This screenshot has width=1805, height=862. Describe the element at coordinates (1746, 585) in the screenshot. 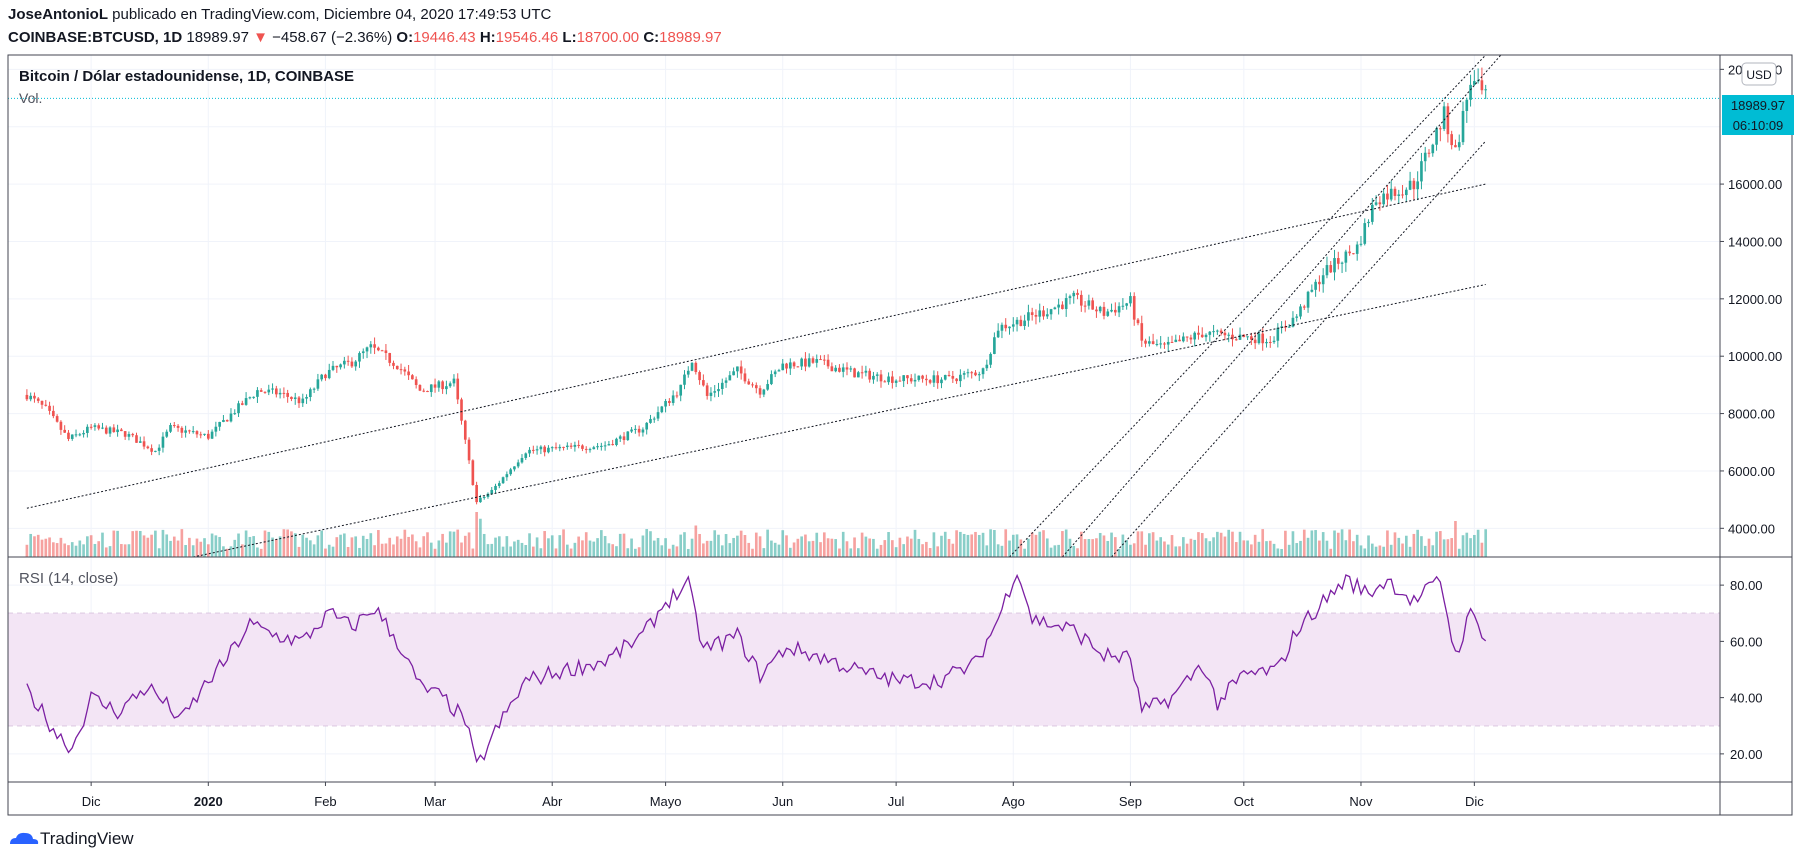

I see `rsi-tick-label: 80.00` at that location.